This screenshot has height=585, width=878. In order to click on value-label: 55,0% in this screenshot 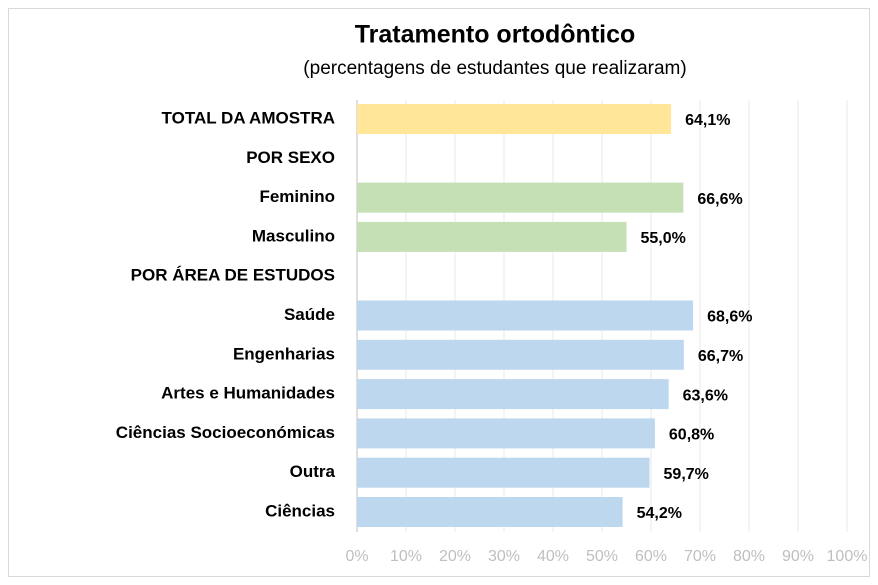, I will do `click(663, 238)`.